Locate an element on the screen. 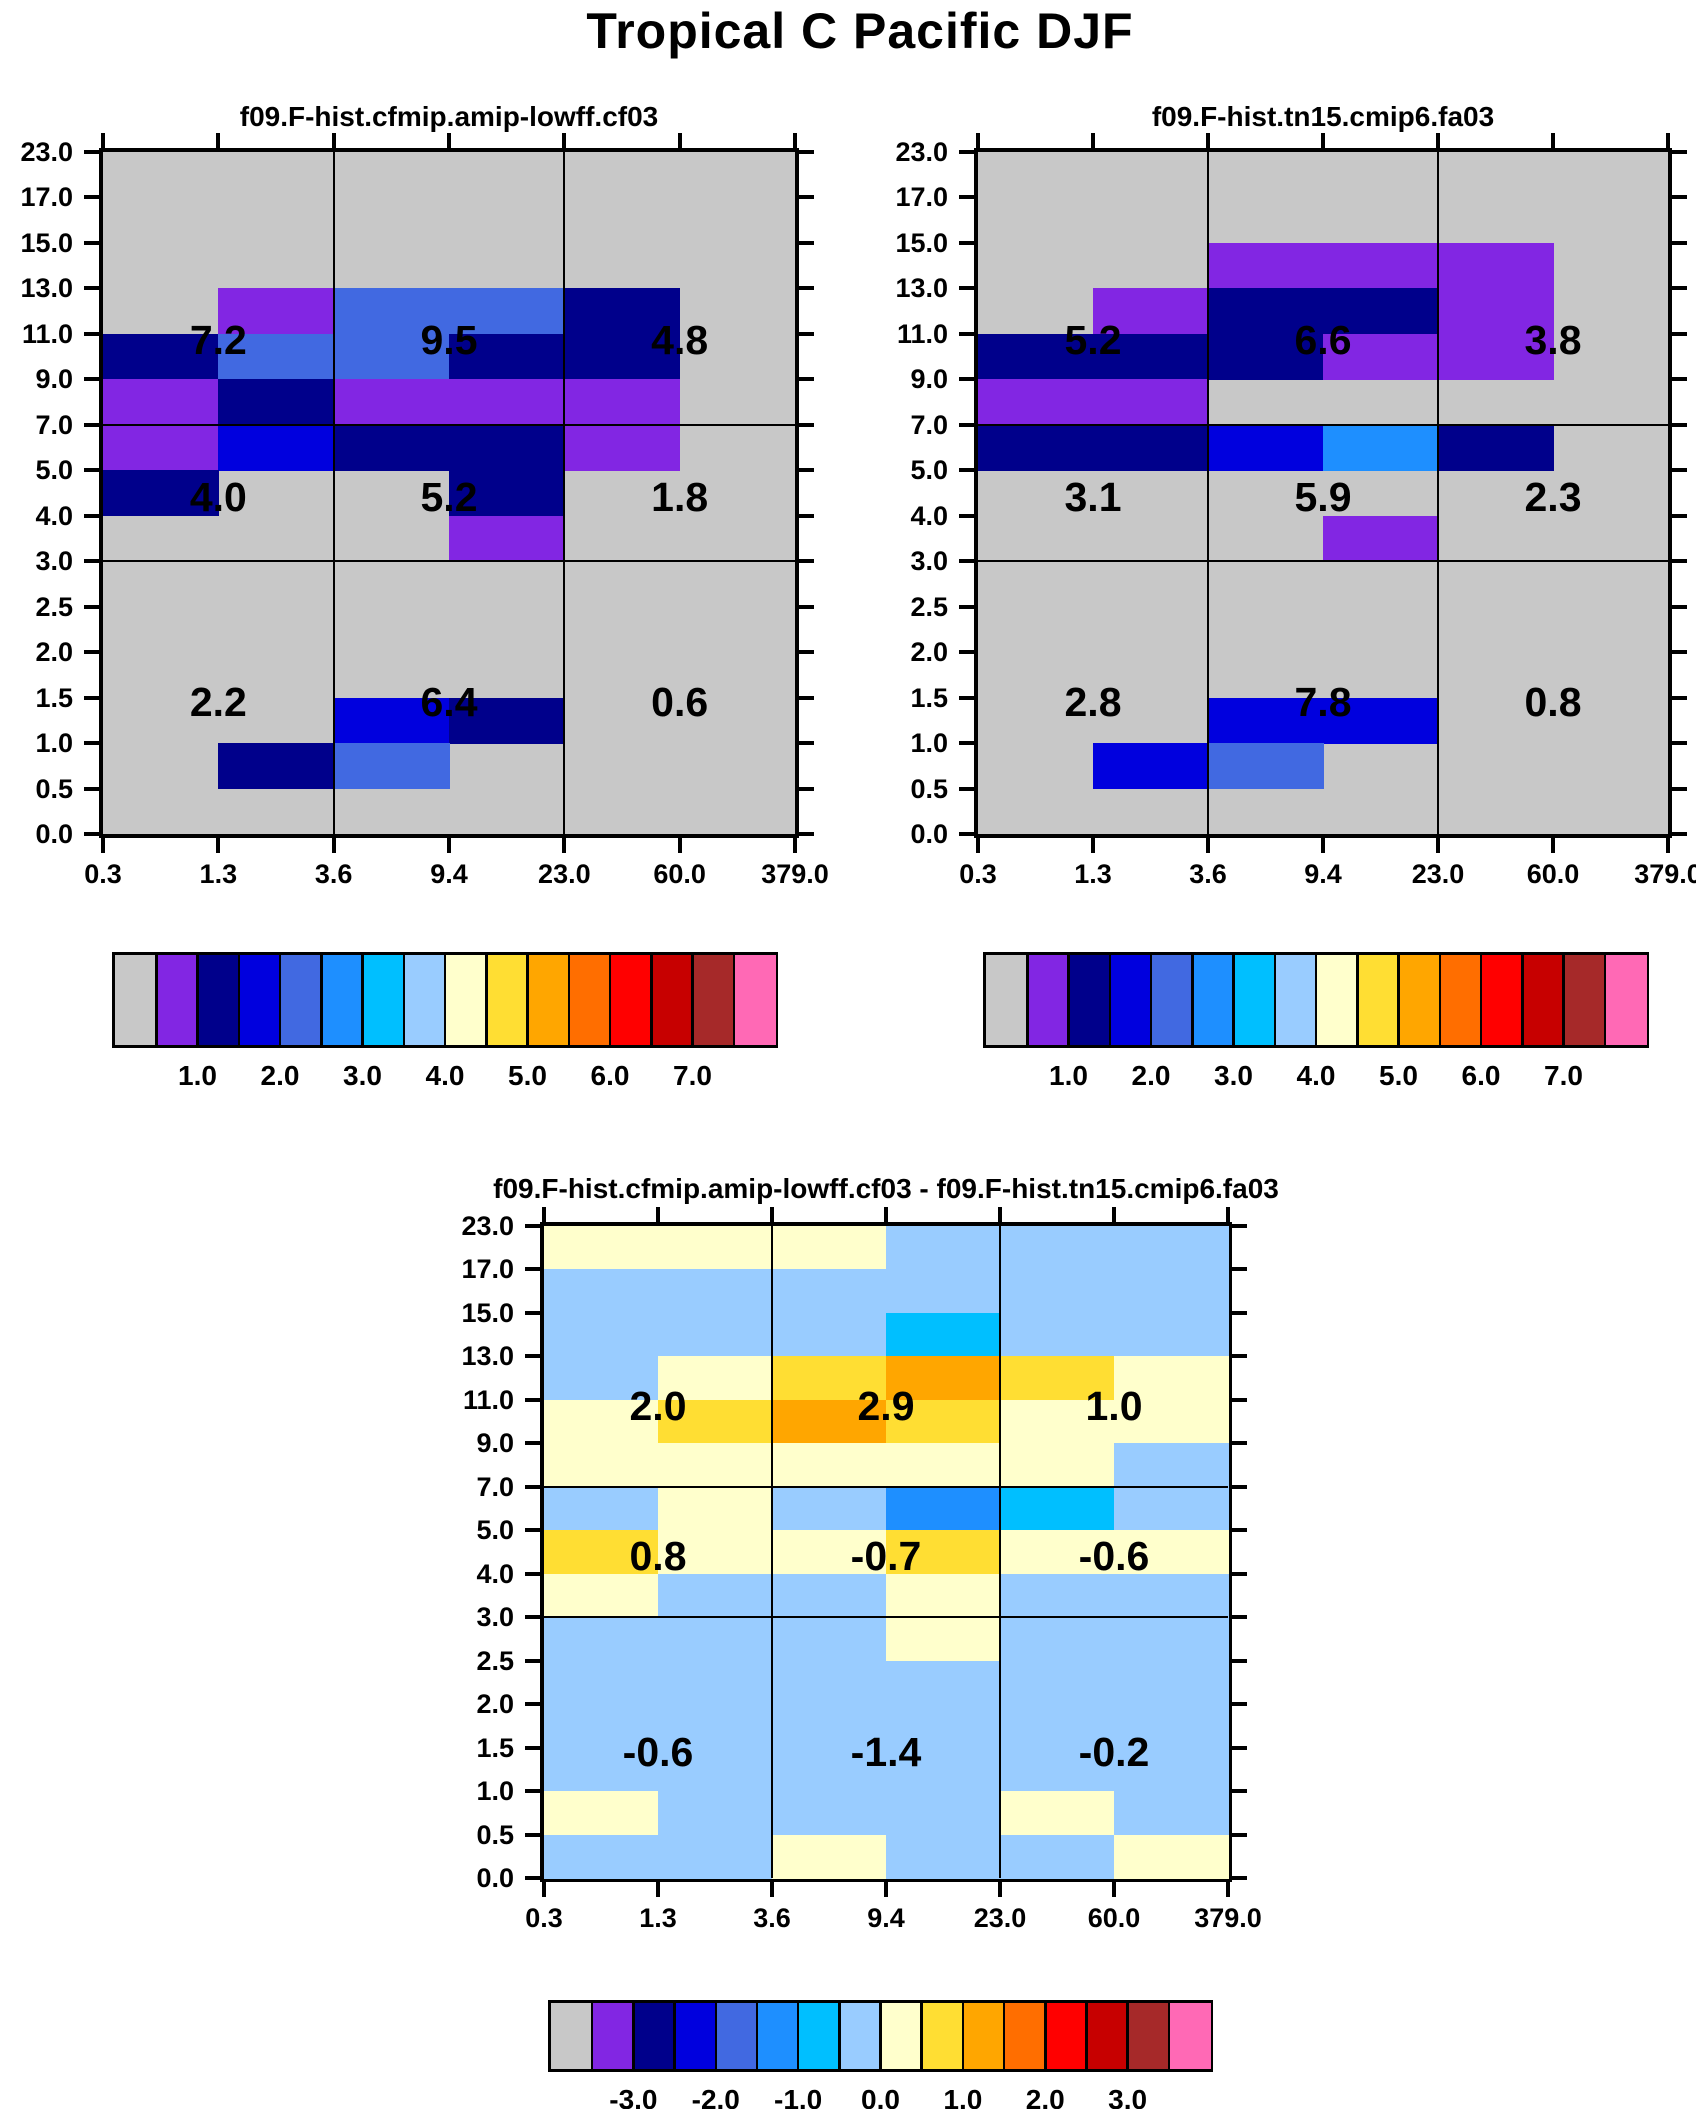 This screenshot has height=2109, width=1696. region-total-label: 7.2 is located at coordinates (218, 339).